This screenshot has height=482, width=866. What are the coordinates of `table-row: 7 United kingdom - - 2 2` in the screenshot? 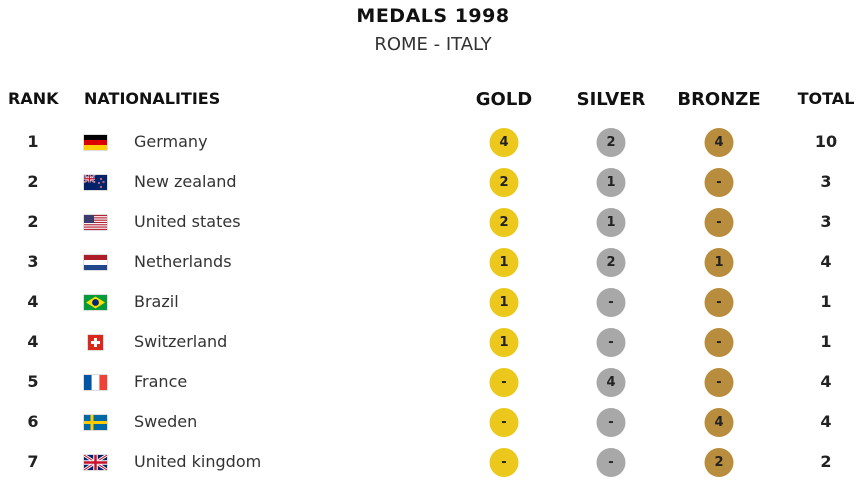 It's located at (433, 462).